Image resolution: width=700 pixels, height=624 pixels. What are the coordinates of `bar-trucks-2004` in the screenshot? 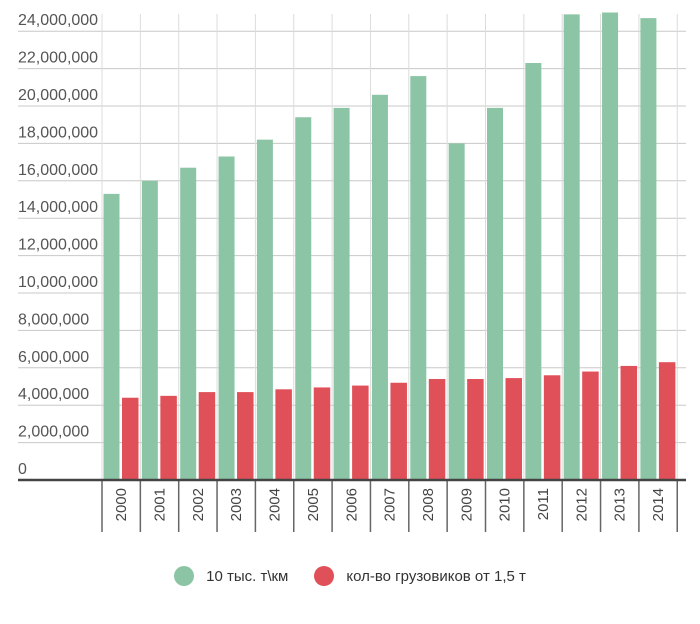 It's located at (283, 434).